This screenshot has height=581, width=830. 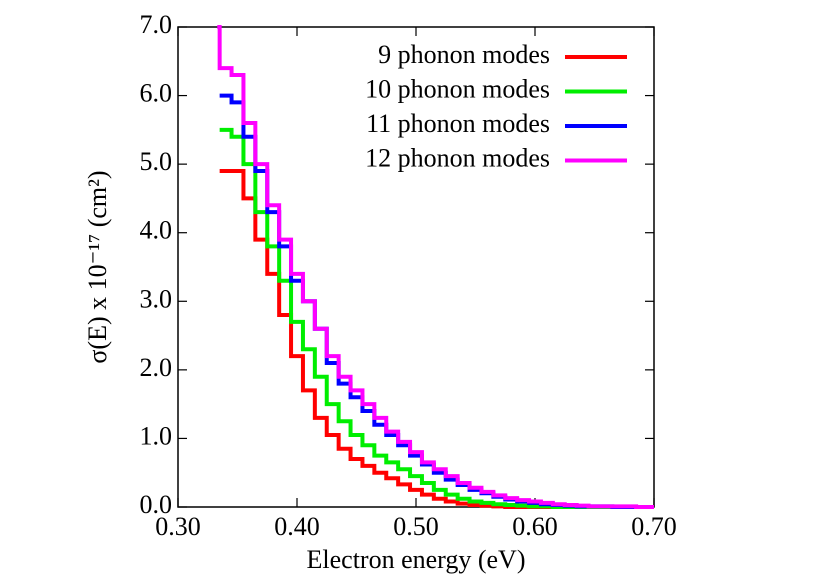 What do you see at coordinates (156, 435) in the screenshot?
I see `y-tick-label: 1.0` at bounding box center [156, 435].